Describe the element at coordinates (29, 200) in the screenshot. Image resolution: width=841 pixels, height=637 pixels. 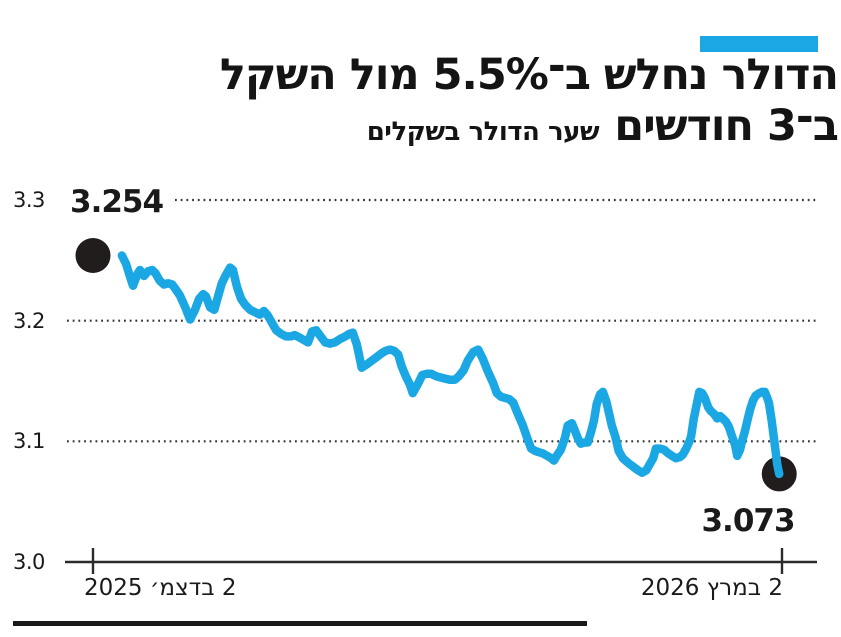
I see `y-axis-tick-label: 3.3` at that location.